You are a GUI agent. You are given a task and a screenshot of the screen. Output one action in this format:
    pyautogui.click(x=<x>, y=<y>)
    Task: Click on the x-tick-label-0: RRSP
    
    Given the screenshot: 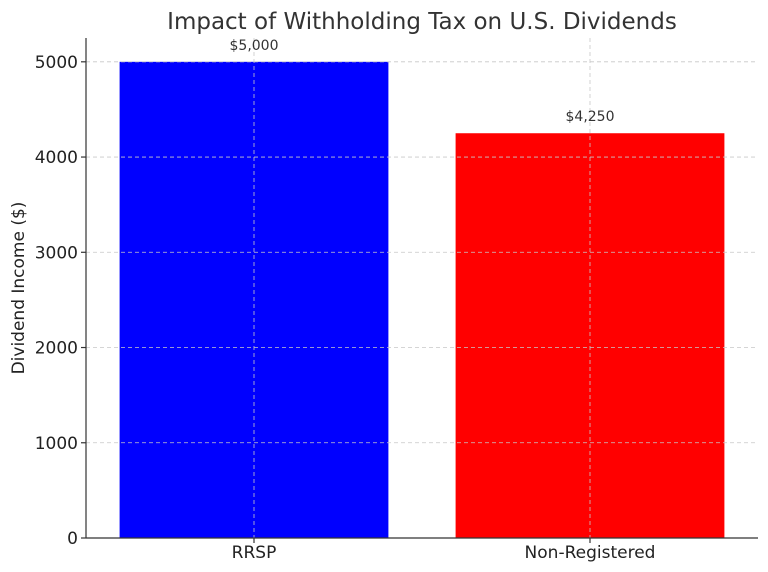 What is the action you would take?
    pyautogui.click(x=254, y=553)
    